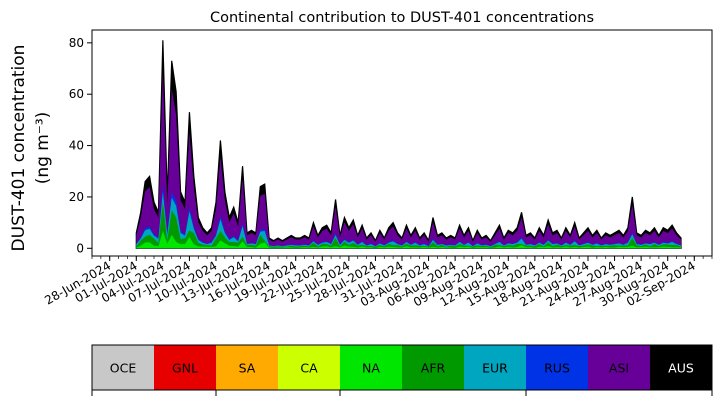  I want to click on colorbar-label-rus: RUS, so click(557, 368).